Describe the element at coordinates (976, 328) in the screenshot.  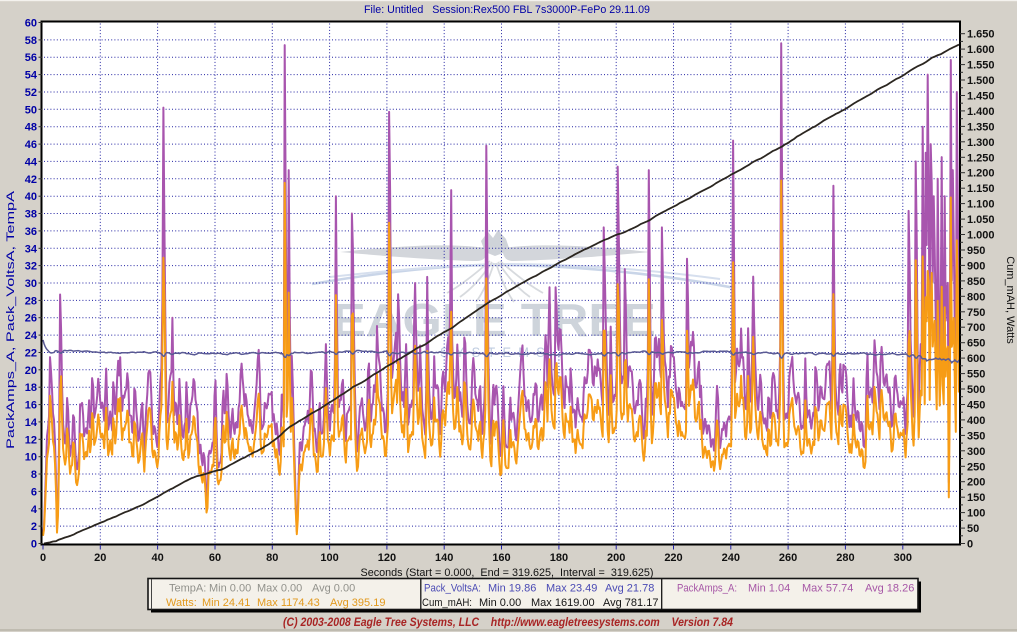
I see `svg-text: 700` at that location.